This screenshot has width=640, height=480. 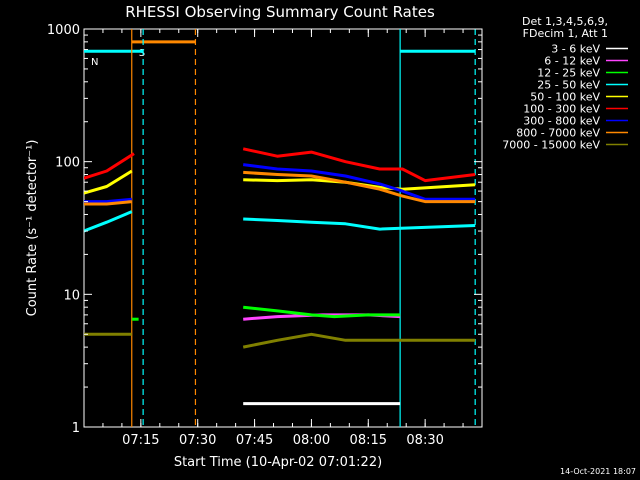 What do you see at coordinates (76, 428) in the screenshot?
I see `y-tick-label: 1` at bounding box center [76, 428].